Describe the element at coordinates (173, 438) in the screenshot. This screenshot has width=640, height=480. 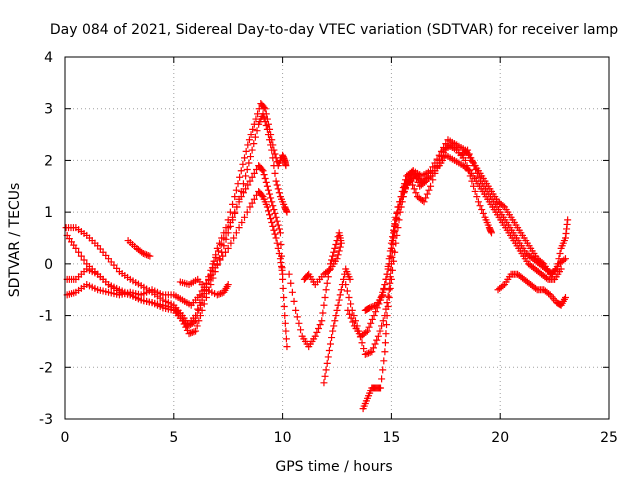
I see `x-tick-label: 5` at that location.